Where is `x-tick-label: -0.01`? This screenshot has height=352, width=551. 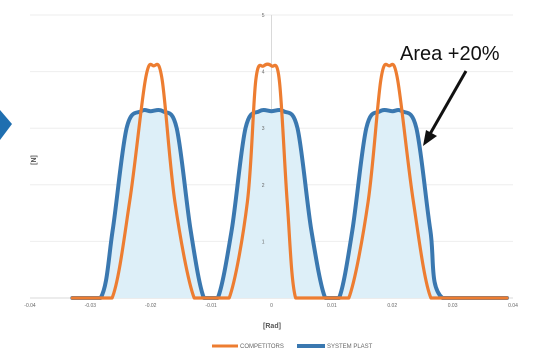 x-tick-label: -0.01 is located at coordinates (211, 306).